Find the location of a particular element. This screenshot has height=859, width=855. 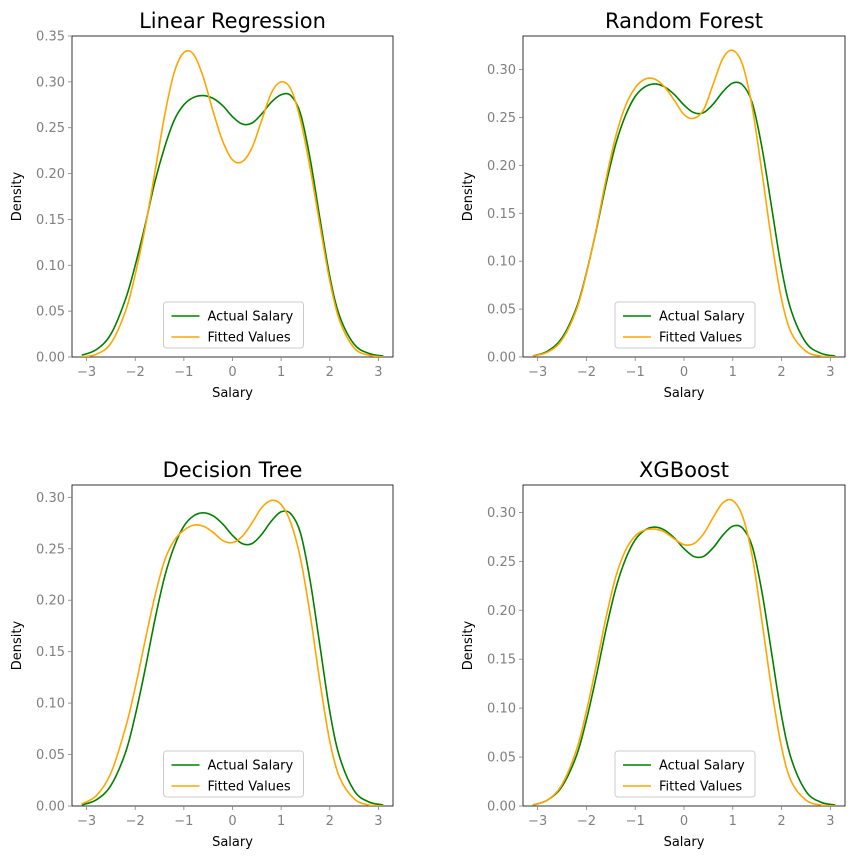

chart-title: XGBoost is located at coordinates (684, 470).